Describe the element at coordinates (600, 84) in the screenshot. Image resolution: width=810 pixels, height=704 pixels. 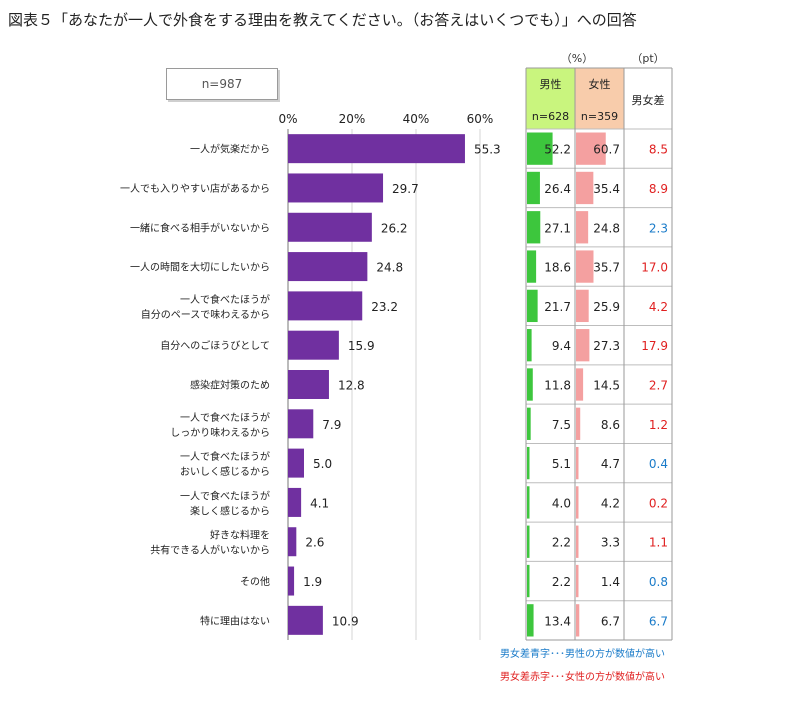
I see `female-header: 女性` at that location.